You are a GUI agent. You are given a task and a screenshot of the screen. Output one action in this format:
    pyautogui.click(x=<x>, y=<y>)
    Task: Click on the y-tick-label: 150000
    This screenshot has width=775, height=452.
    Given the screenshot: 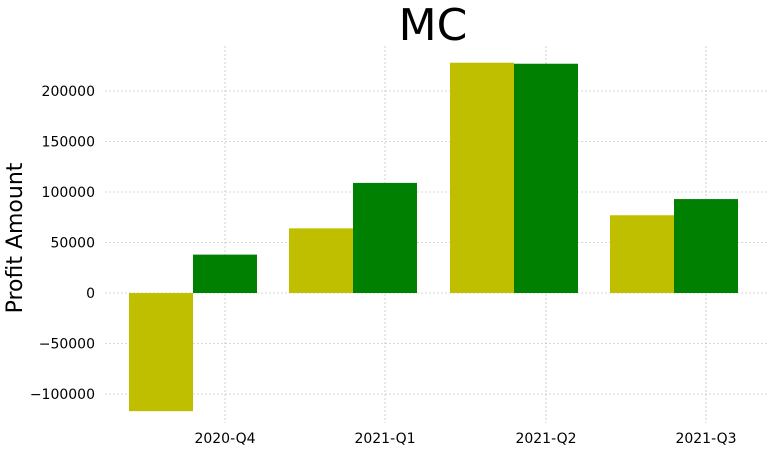 What is the action you would take?
    pyautogui.click(x=68, y=143)
    